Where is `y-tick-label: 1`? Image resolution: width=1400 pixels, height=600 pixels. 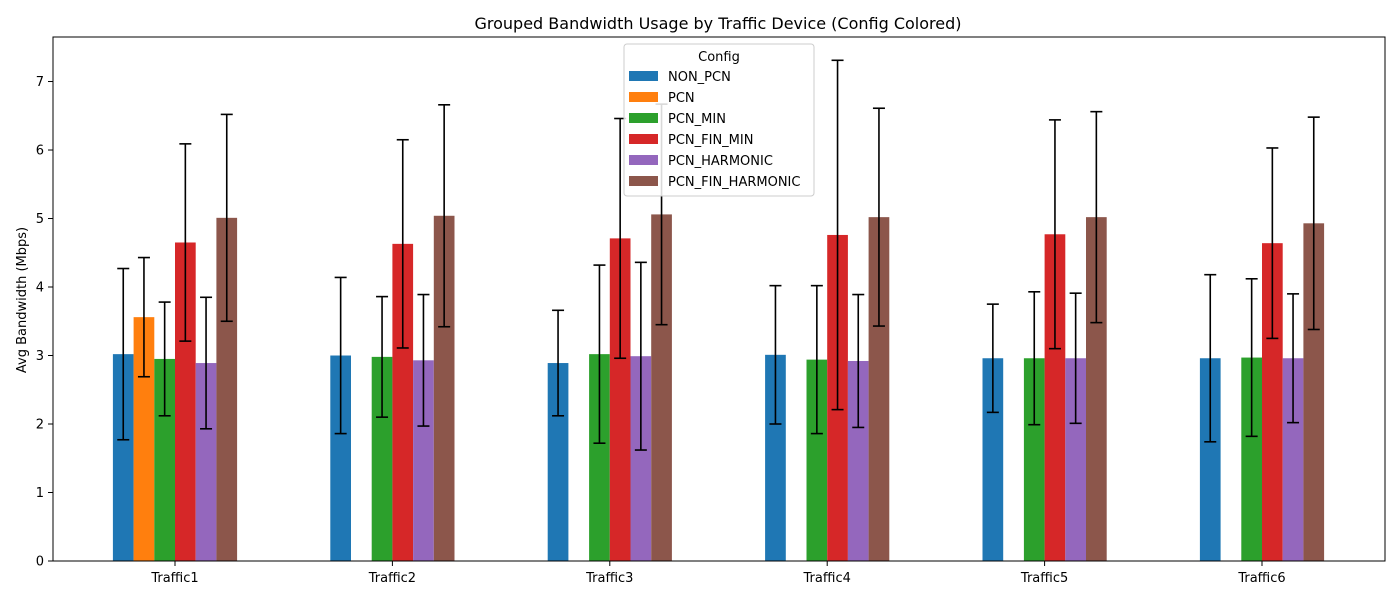 y-tick-label: 1 is located at coordinates (40, 493).